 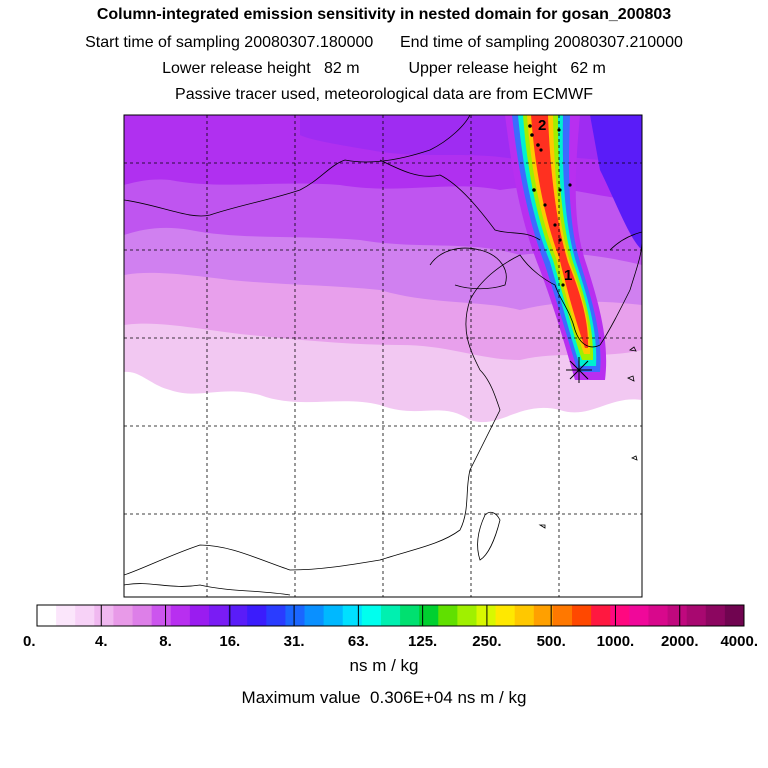 What do you see at coordinates (579, 370) in the screenshot?
I see `asterisk-icon` at bounding box center [579, 370].